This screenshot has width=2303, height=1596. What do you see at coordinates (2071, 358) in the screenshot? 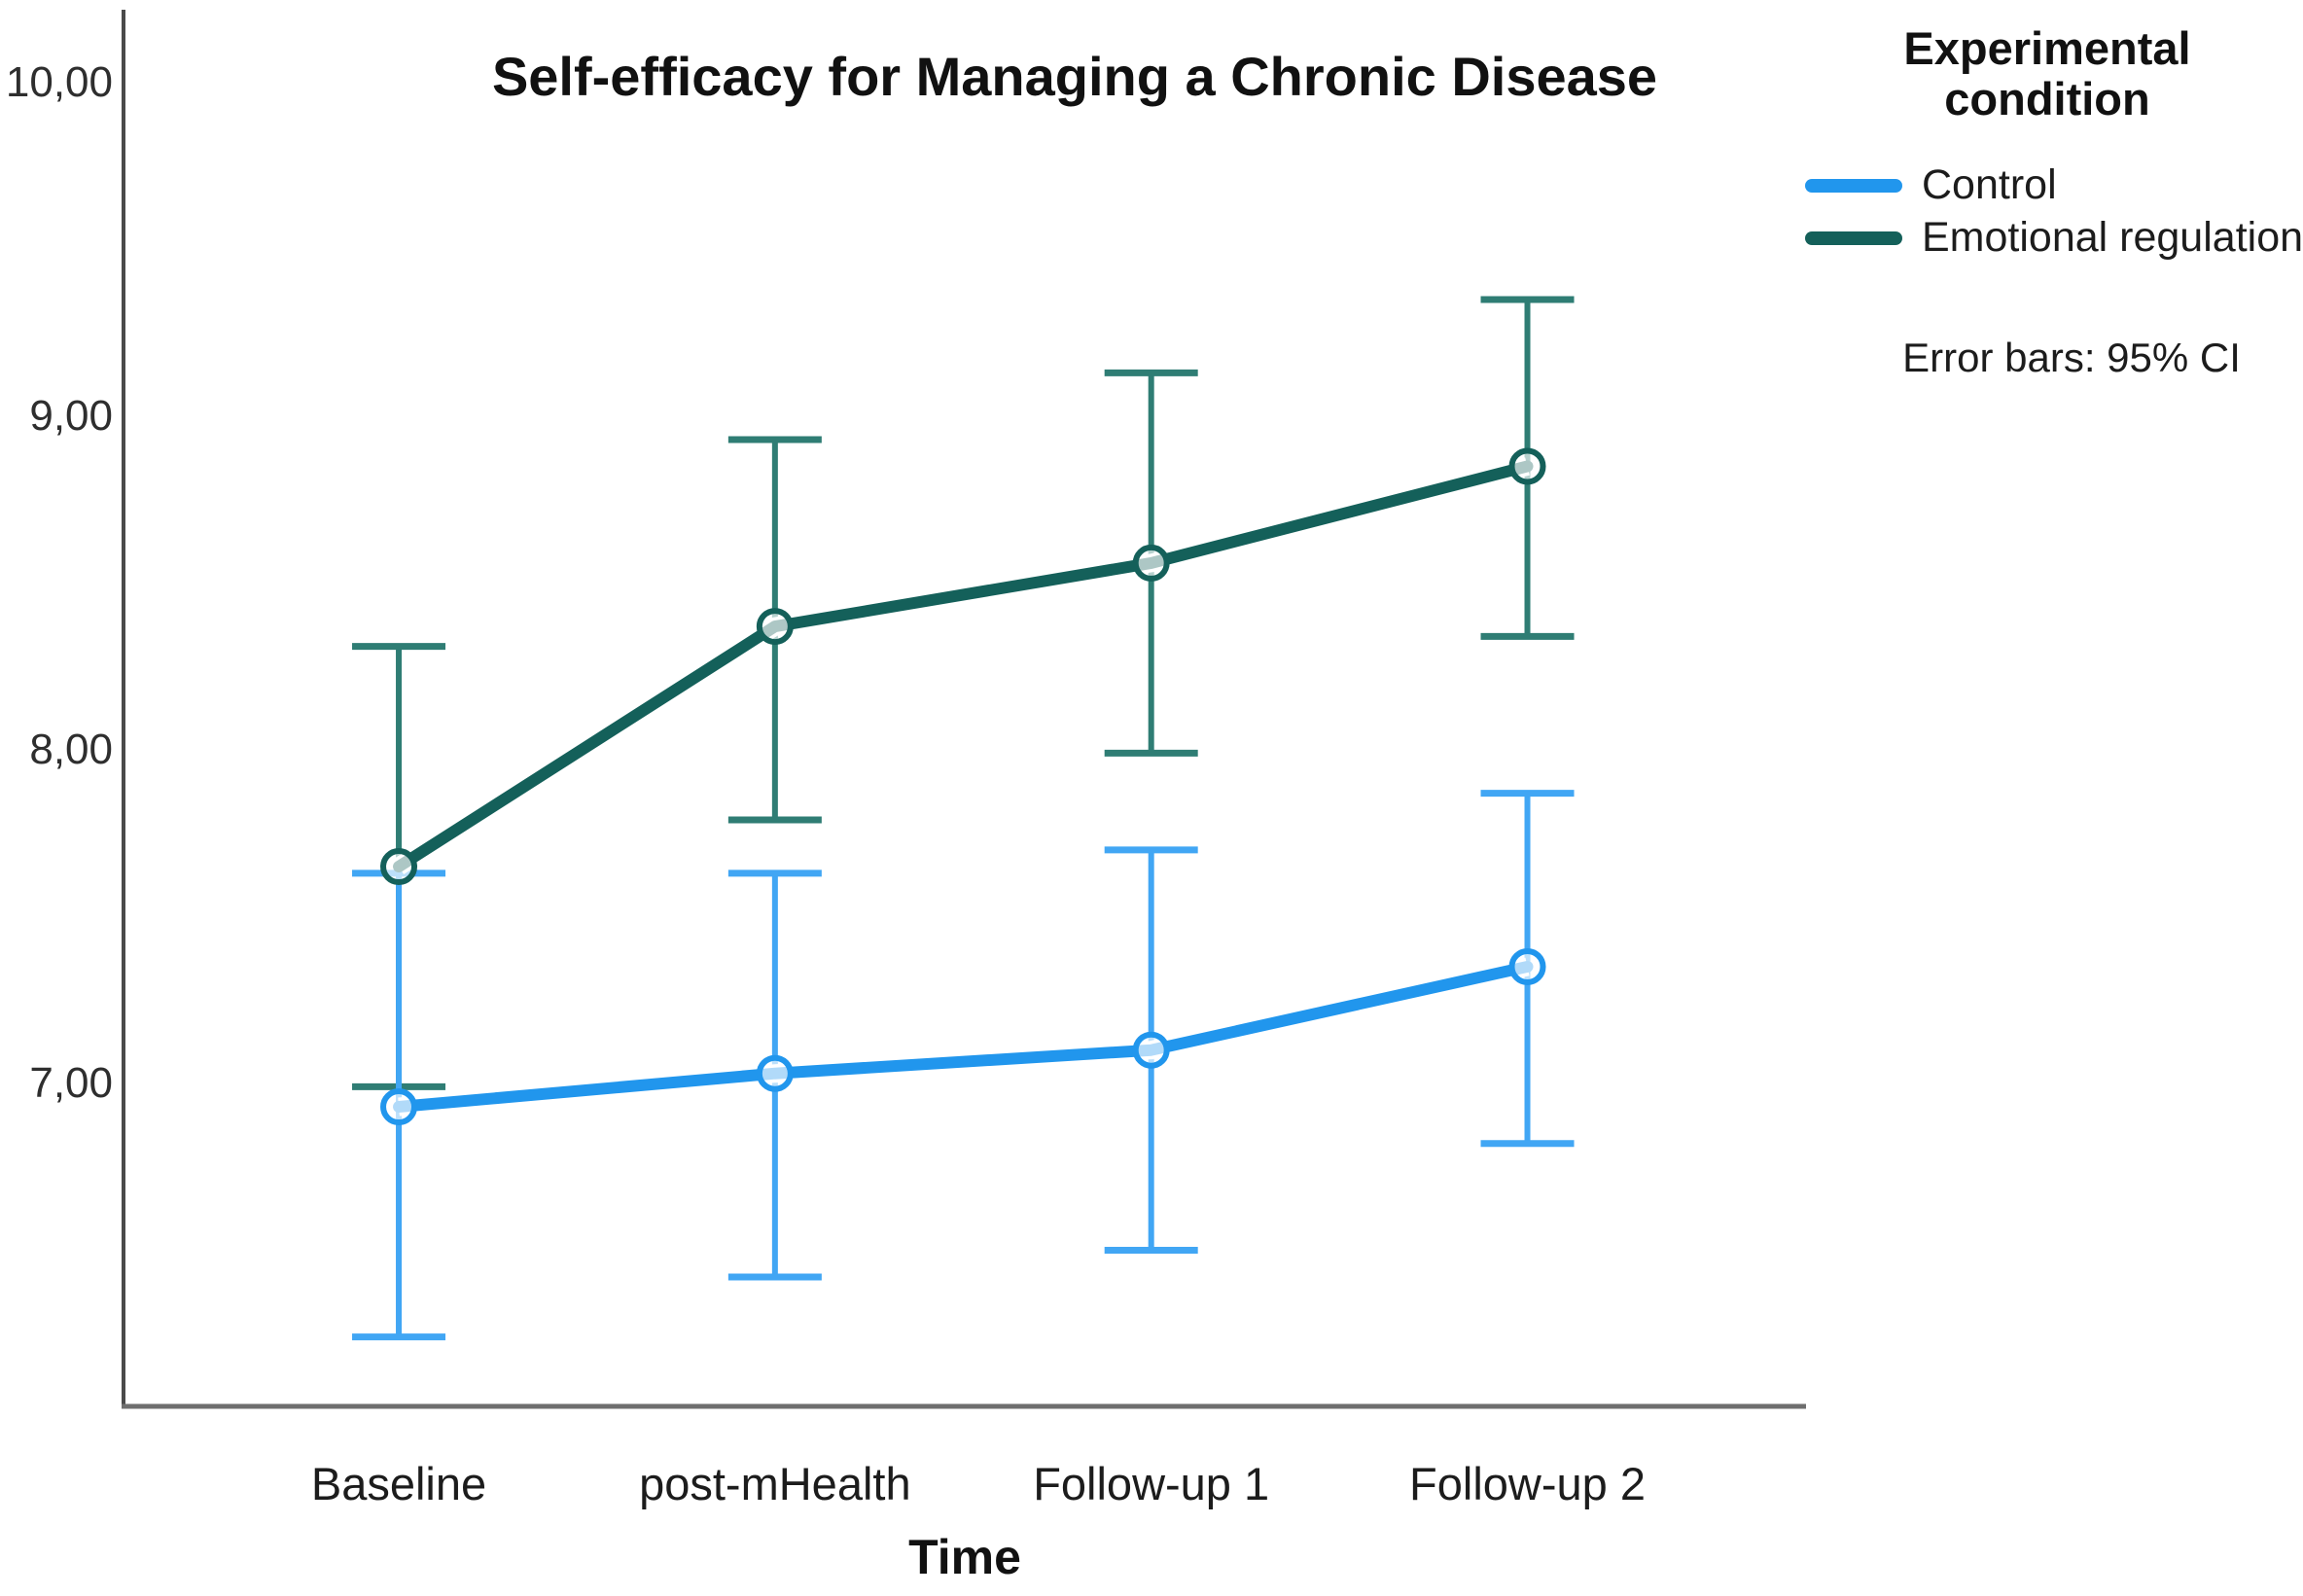
I see `error-bars-note: Error bars: 95% CI` at bounding box center [2071, 358].